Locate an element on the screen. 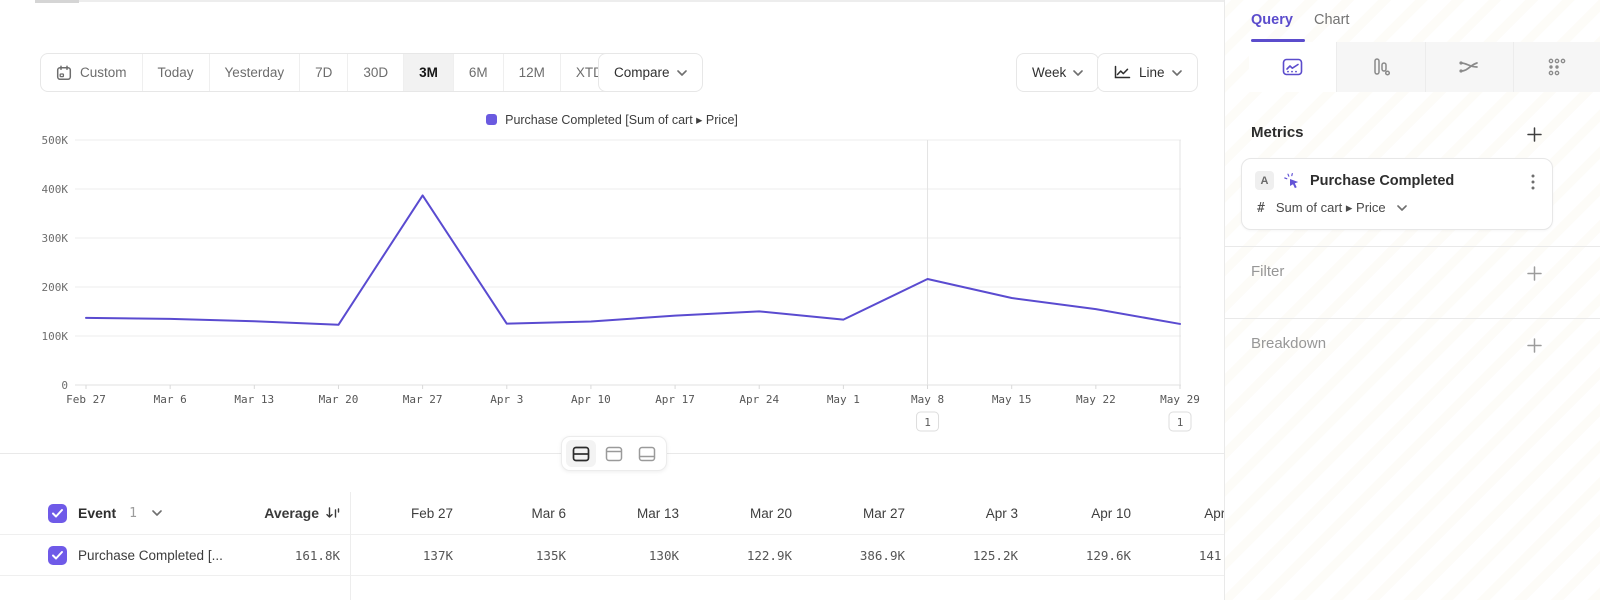  x-axis-tick-label: Feb 27 is located at coordinates (86, 399).